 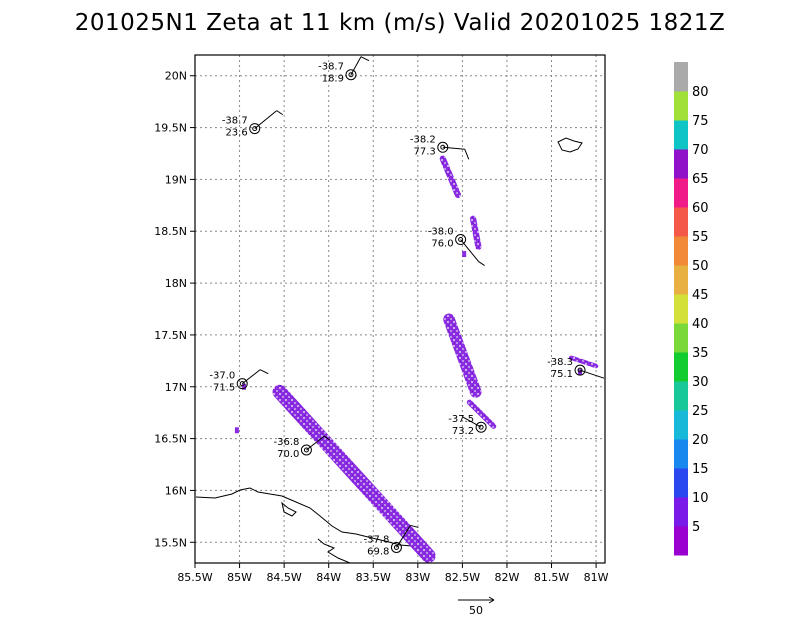 I want to click on station-temperature: -38.3, so click(x=560, y=362).